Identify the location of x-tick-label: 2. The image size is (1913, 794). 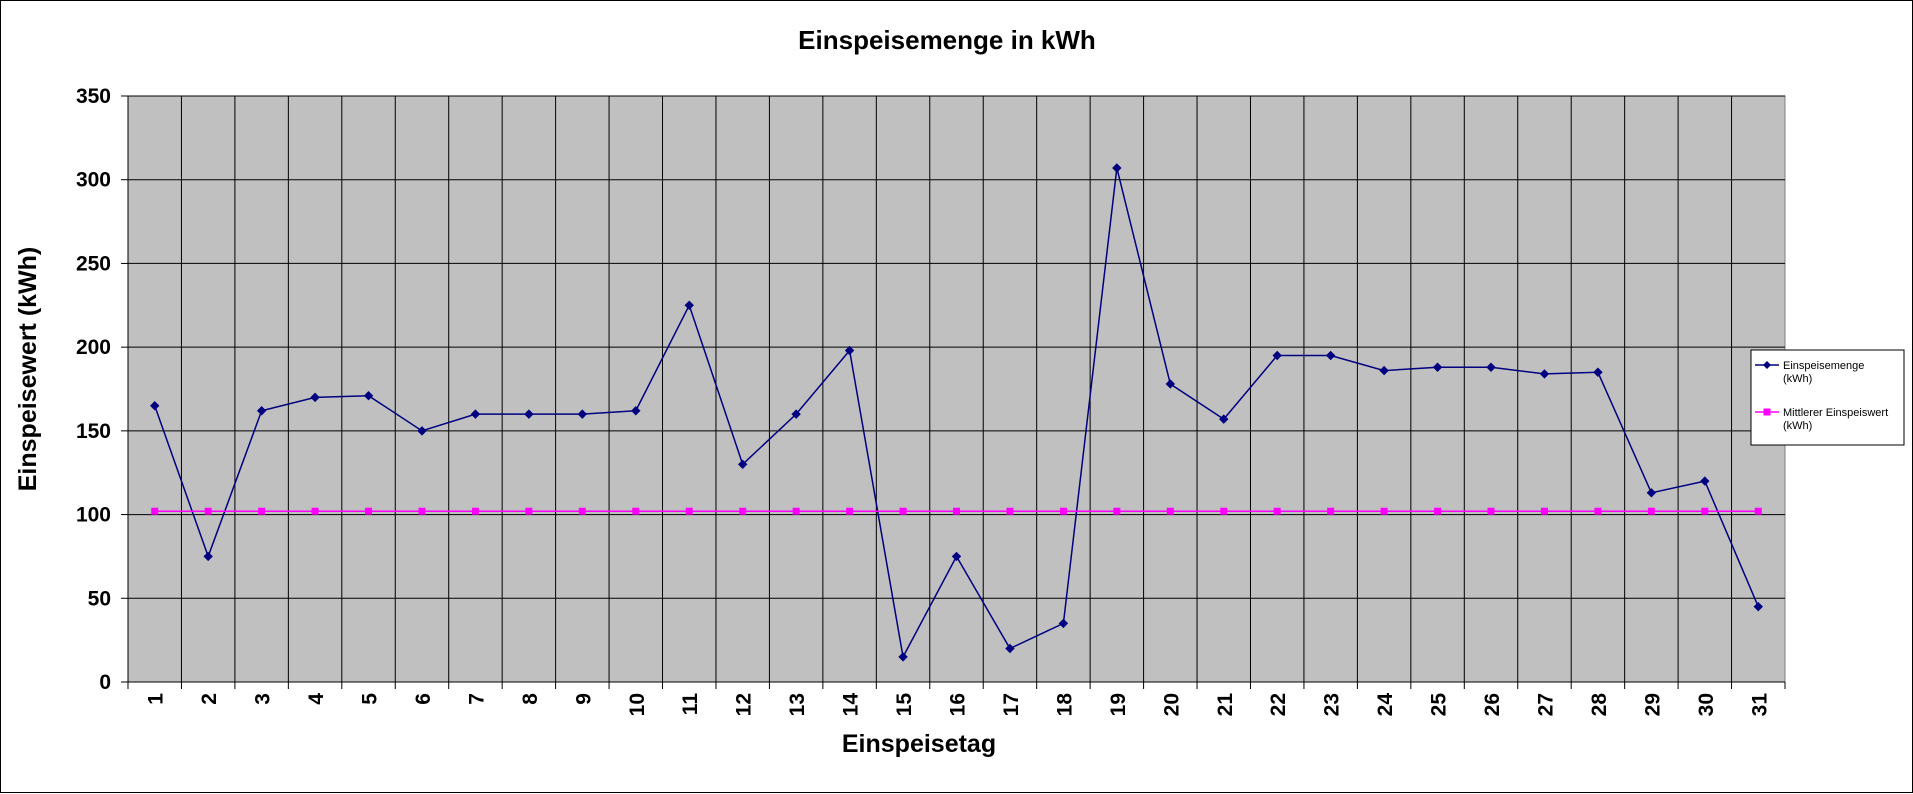
(209, 699).